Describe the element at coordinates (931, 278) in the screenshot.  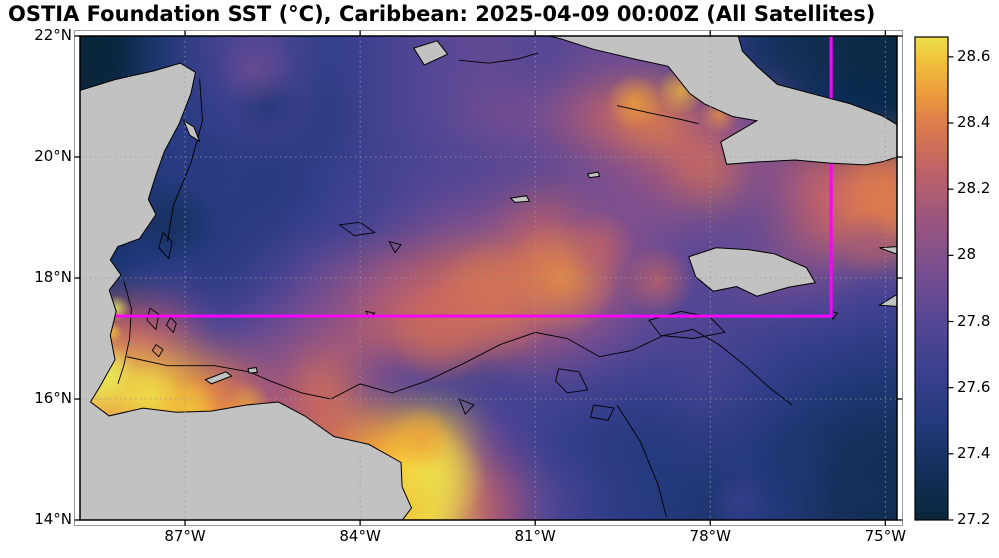
I see `colorbar-gradient` at that location.